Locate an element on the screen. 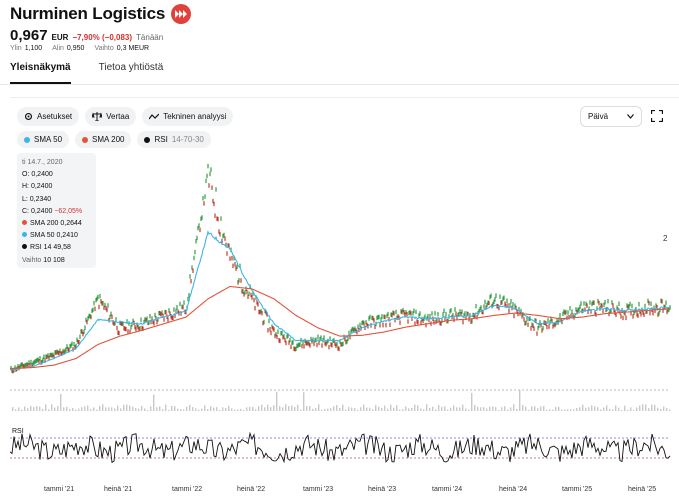  chip-rsi: RSI 14-70-30 is located at coordinates (174, 139).